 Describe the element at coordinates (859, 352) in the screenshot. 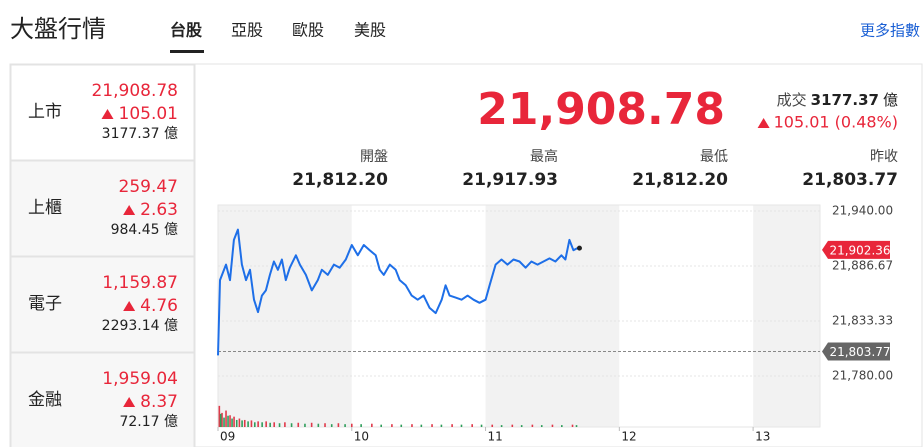

I see `ref-label: 21,803.77` at that location.